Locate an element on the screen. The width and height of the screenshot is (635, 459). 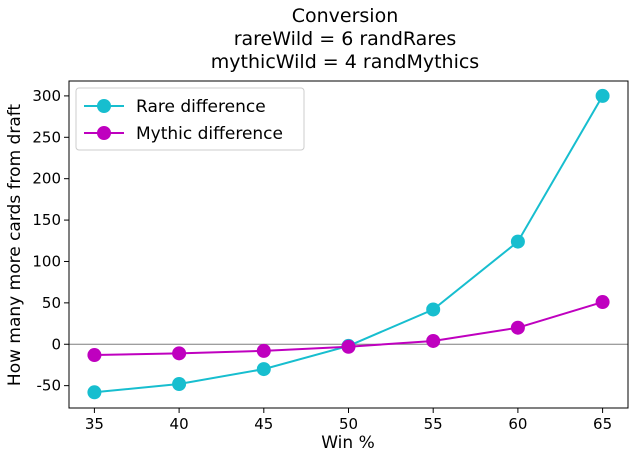
x-axis: 35 40 45 50 55 60 65 is located at coordinates (348, 420).